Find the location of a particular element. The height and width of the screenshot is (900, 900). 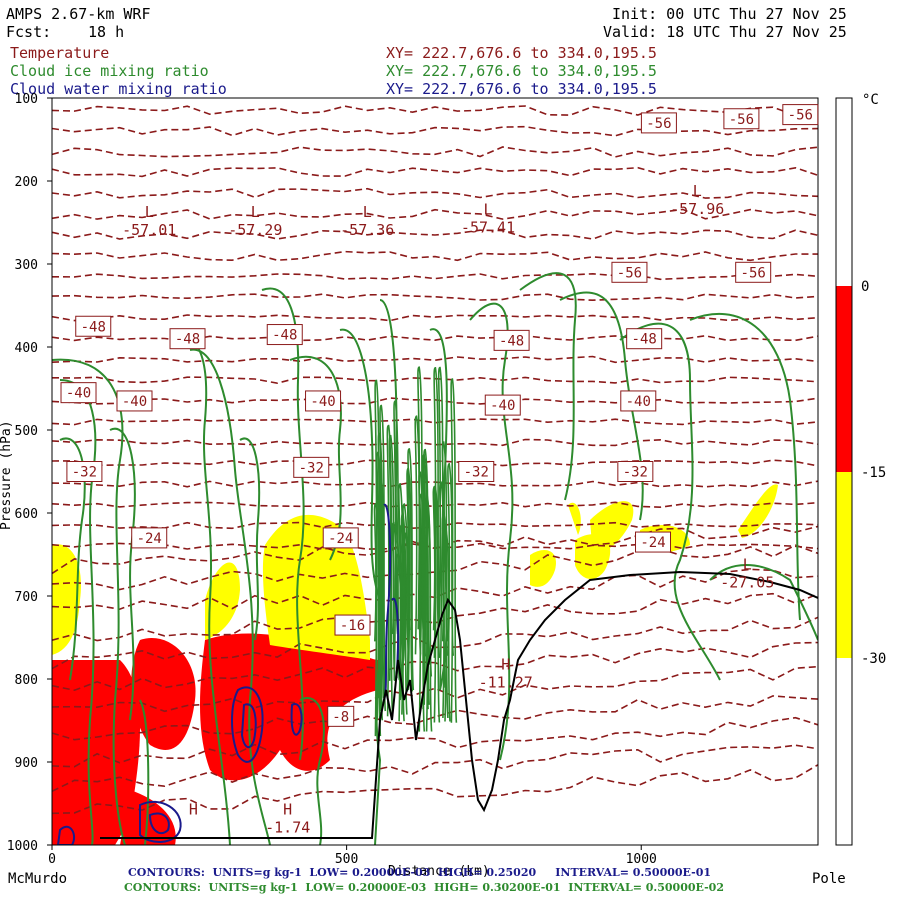

extremum-value: -57.29 is located at coordinates (255, 230).